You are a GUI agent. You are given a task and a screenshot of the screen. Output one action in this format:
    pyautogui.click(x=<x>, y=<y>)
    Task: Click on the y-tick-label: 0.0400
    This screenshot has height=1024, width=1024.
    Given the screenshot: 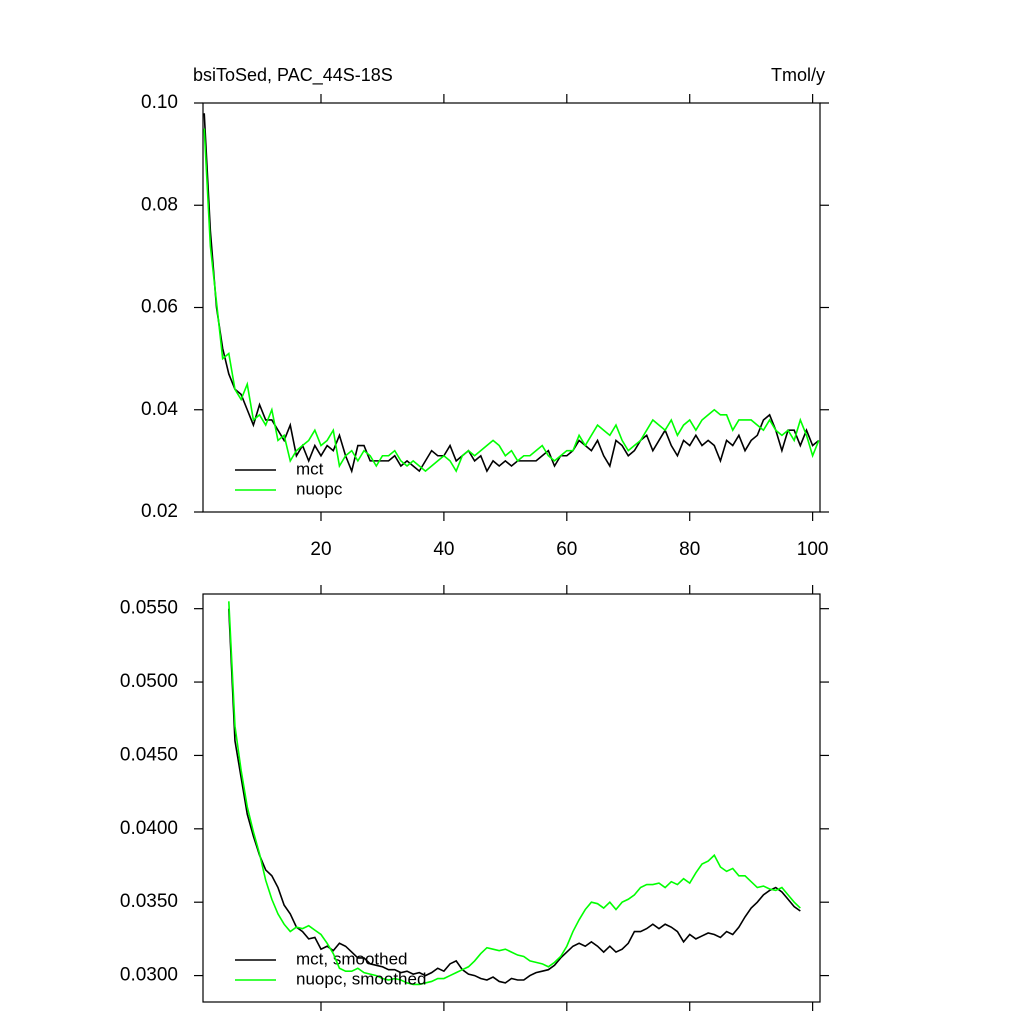 What is the action you would take?
    pyautogui.click(x=149, y=828)
    